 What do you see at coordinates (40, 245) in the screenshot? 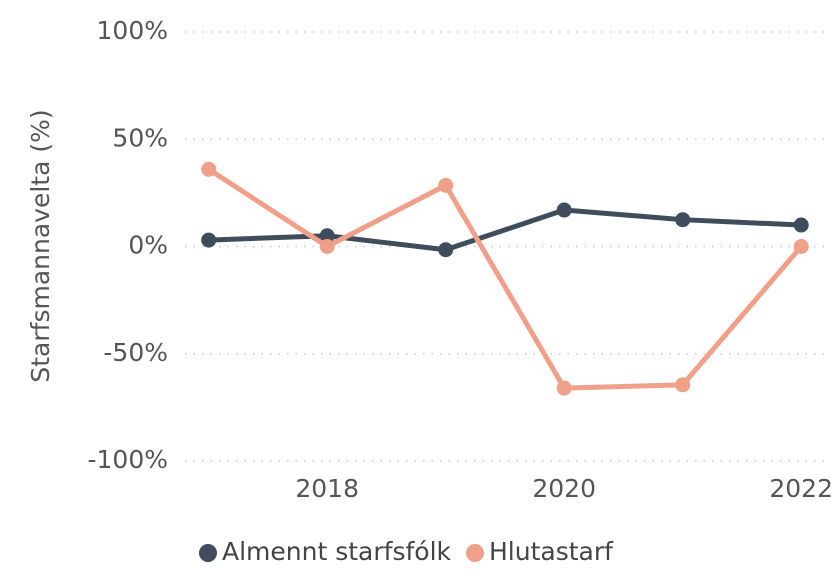
I see `y-axis-label: Starfsmannavelta (%)` at bounding box center [40, 245].